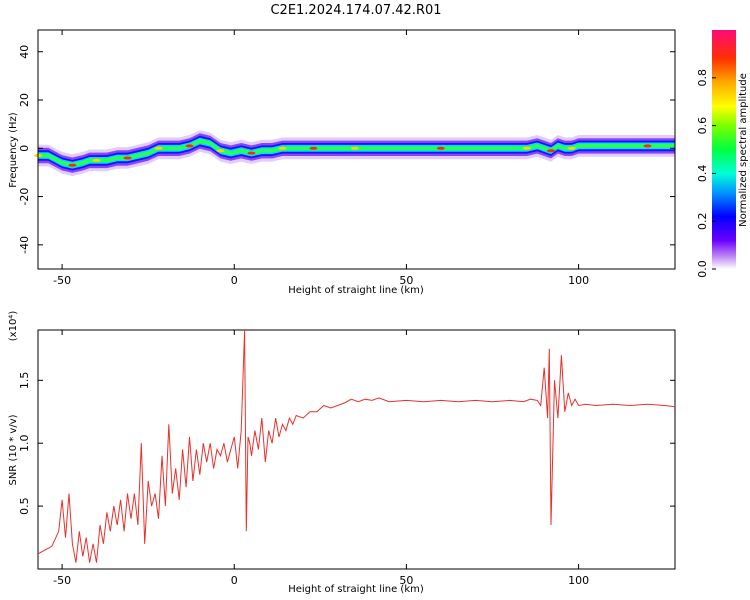 Image resolution: width=750 pixels, height=600 pixels. Describe the element at coordinates (578, 580) in the screenshot. I see `snr-xtick-label: 100` at that location.